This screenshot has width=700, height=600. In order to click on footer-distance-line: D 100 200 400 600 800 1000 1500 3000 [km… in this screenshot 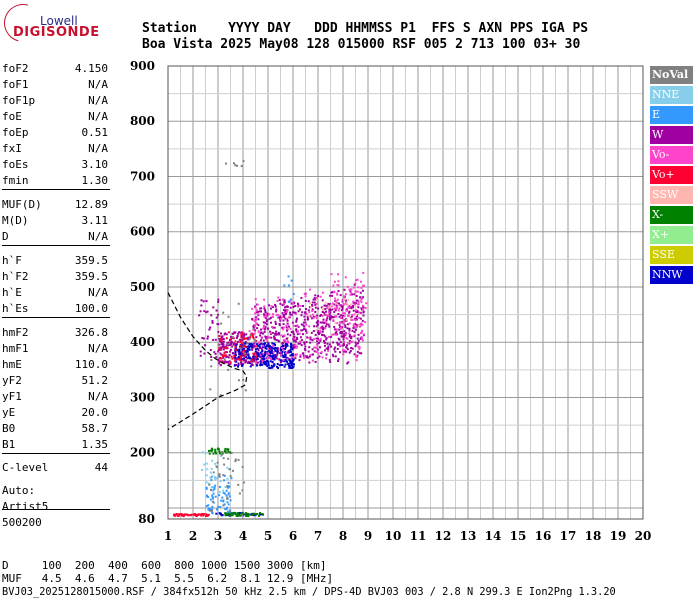, I will do `click(164, 565)`.